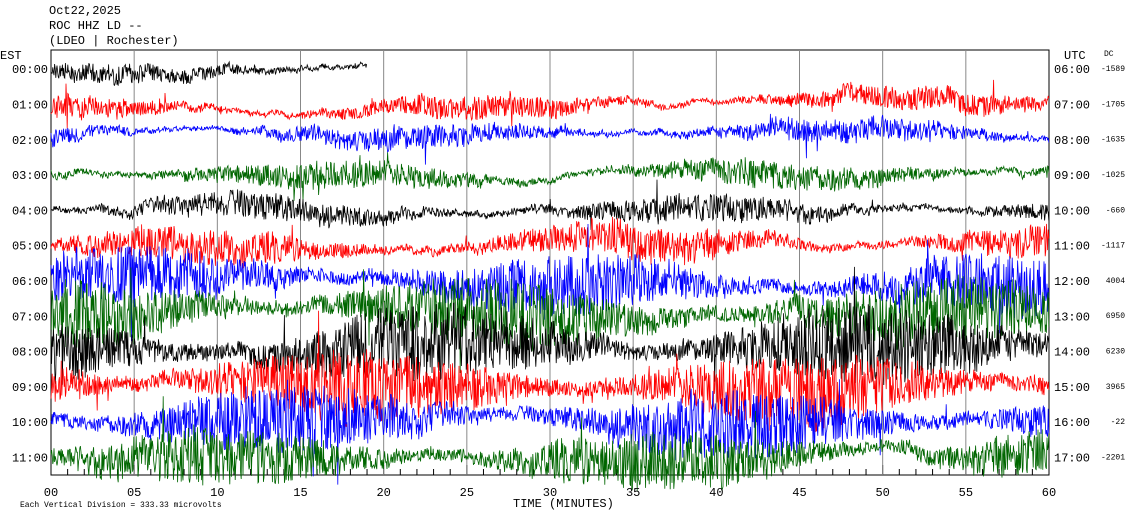 The height and width of the screenshot is (519, 1130). What do you see at coordinates (30, 247) in the screenshot?
I see `est-label: 05:00` at bounding box center [30, 247].